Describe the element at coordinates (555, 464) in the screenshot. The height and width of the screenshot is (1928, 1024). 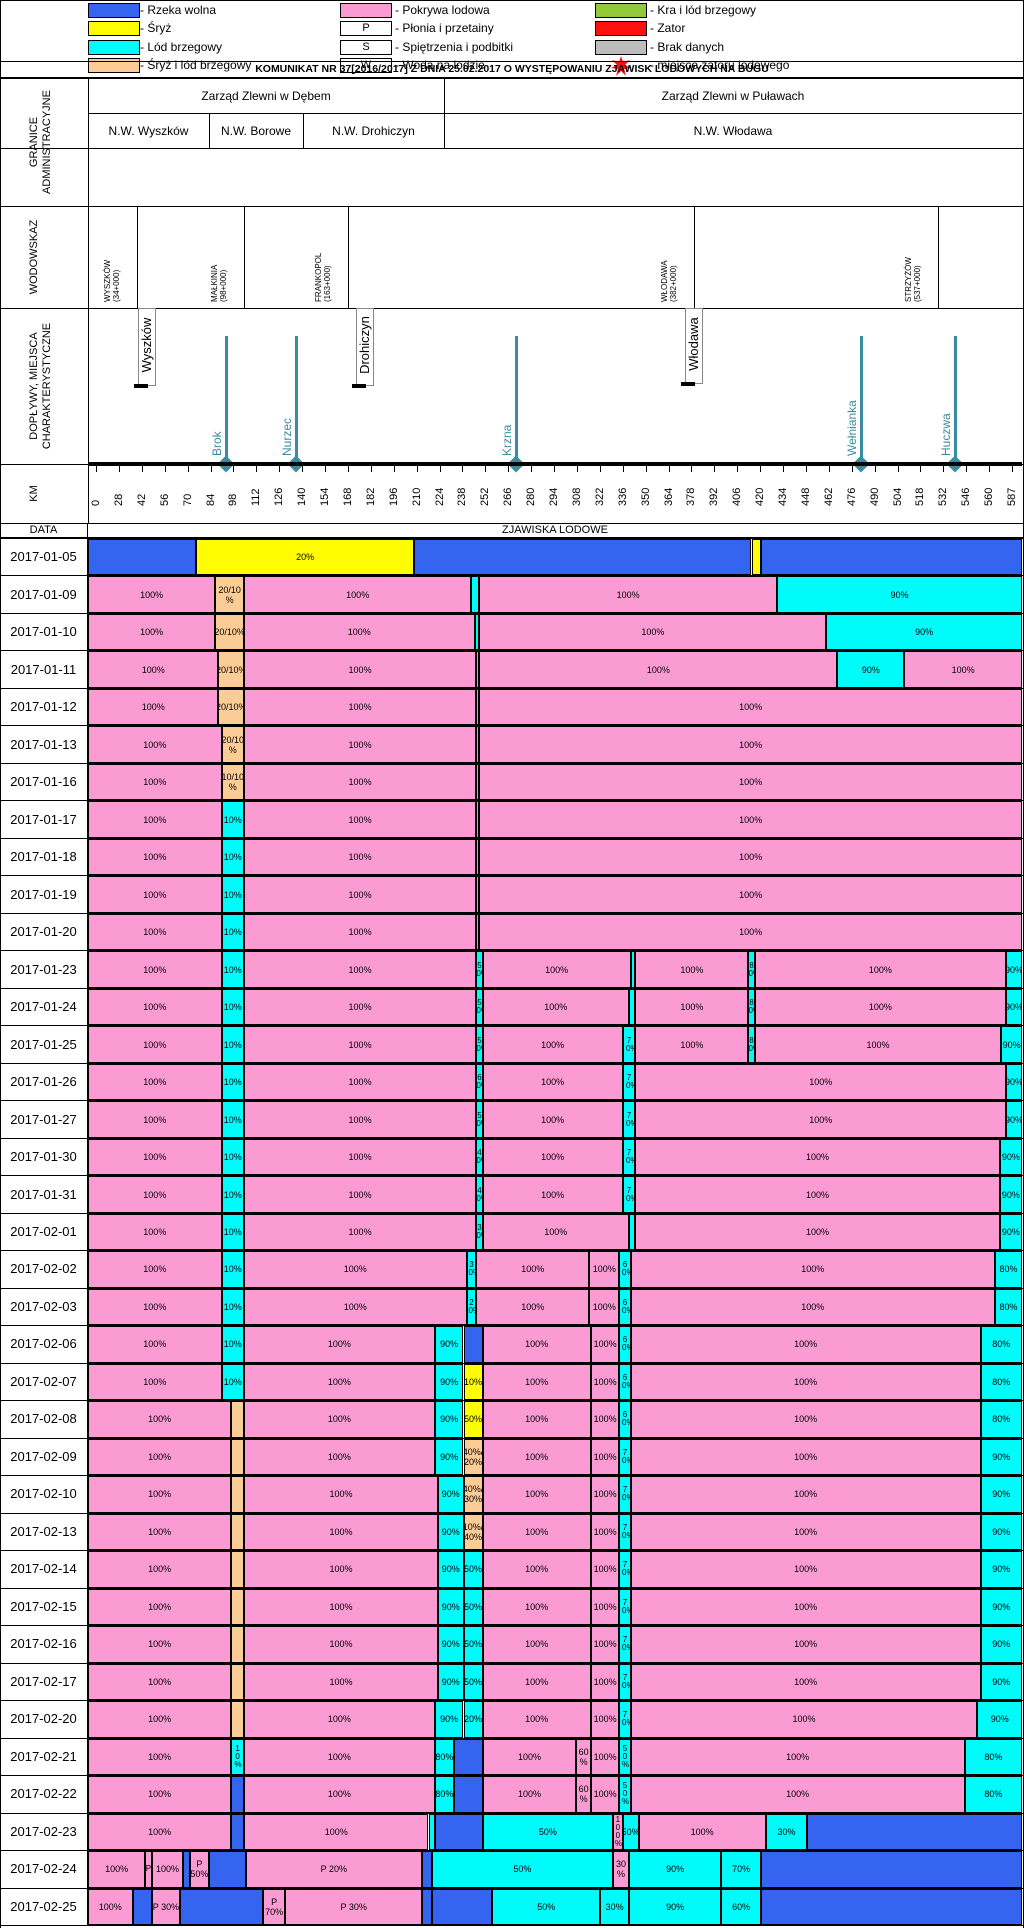
I see `km-axis-line` at that location.